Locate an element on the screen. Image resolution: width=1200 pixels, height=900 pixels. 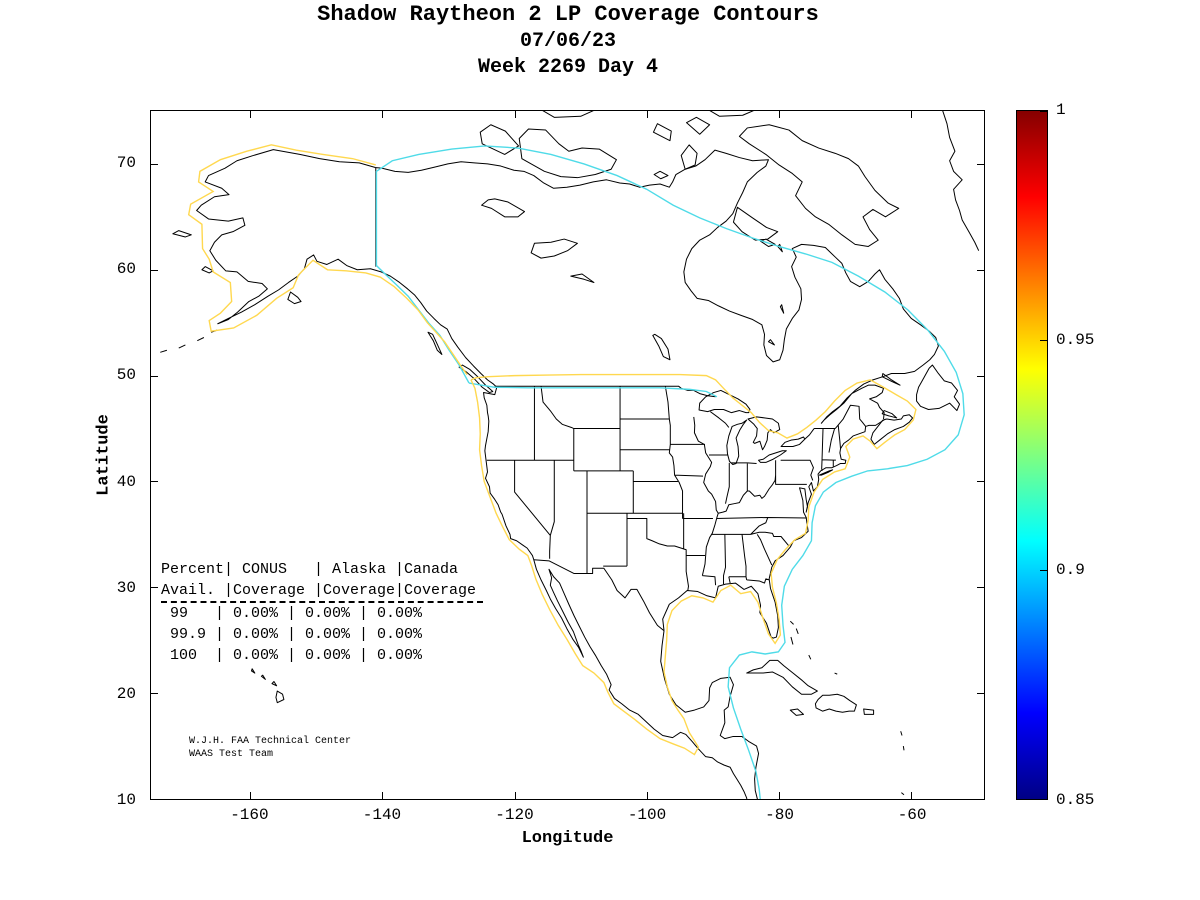
coverage-table-row-100: 100 | 0.00% | 0.00% | 0.00% is located at coordinates (292, 655).